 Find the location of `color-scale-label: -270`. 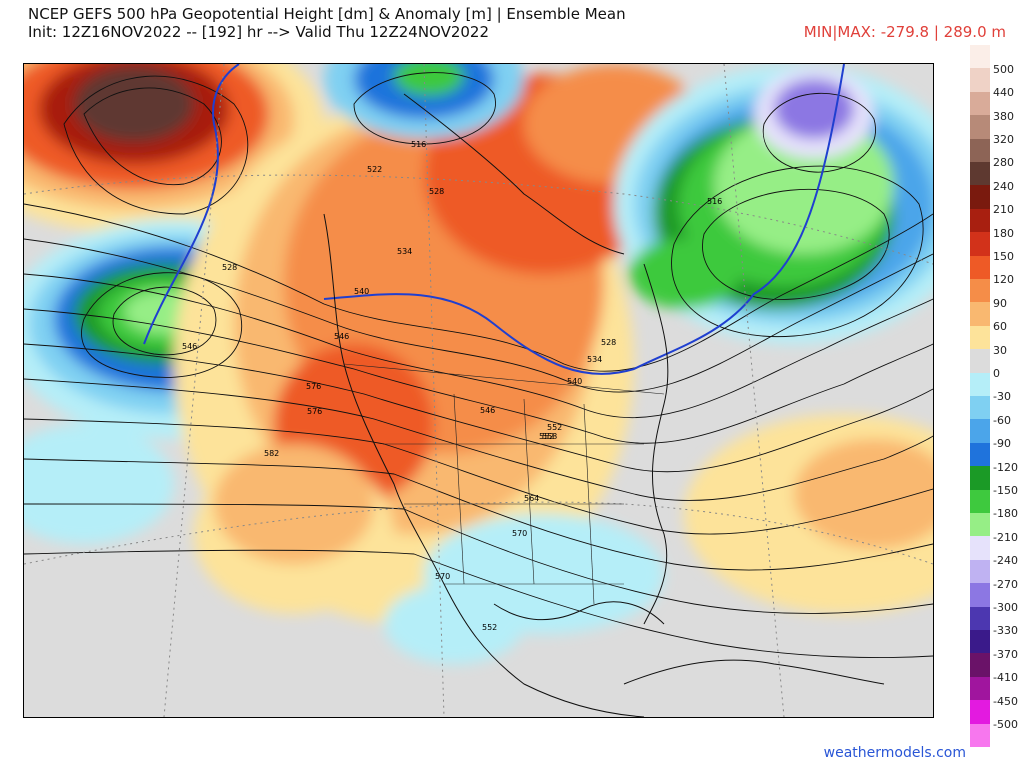

color-scale-label: -270 is located at coordinates (1005, 584).